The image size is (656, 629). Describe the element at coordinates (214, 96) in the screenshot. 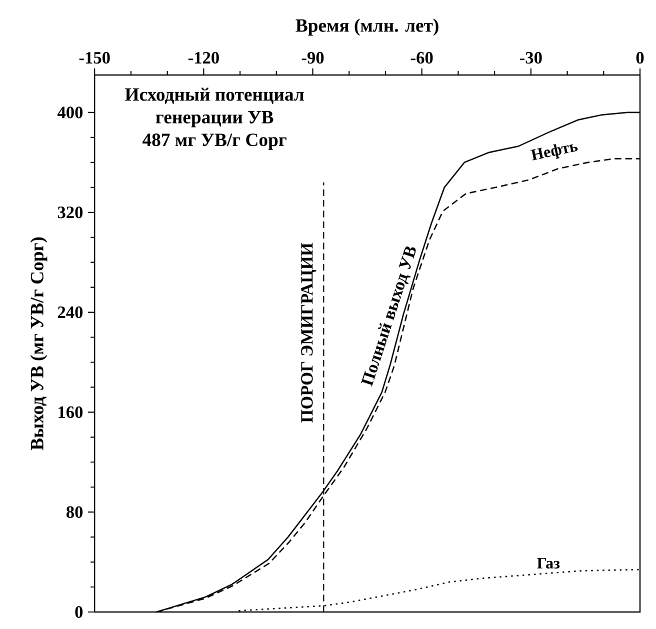

I see `annotation: Исходный потенциал` at that location.